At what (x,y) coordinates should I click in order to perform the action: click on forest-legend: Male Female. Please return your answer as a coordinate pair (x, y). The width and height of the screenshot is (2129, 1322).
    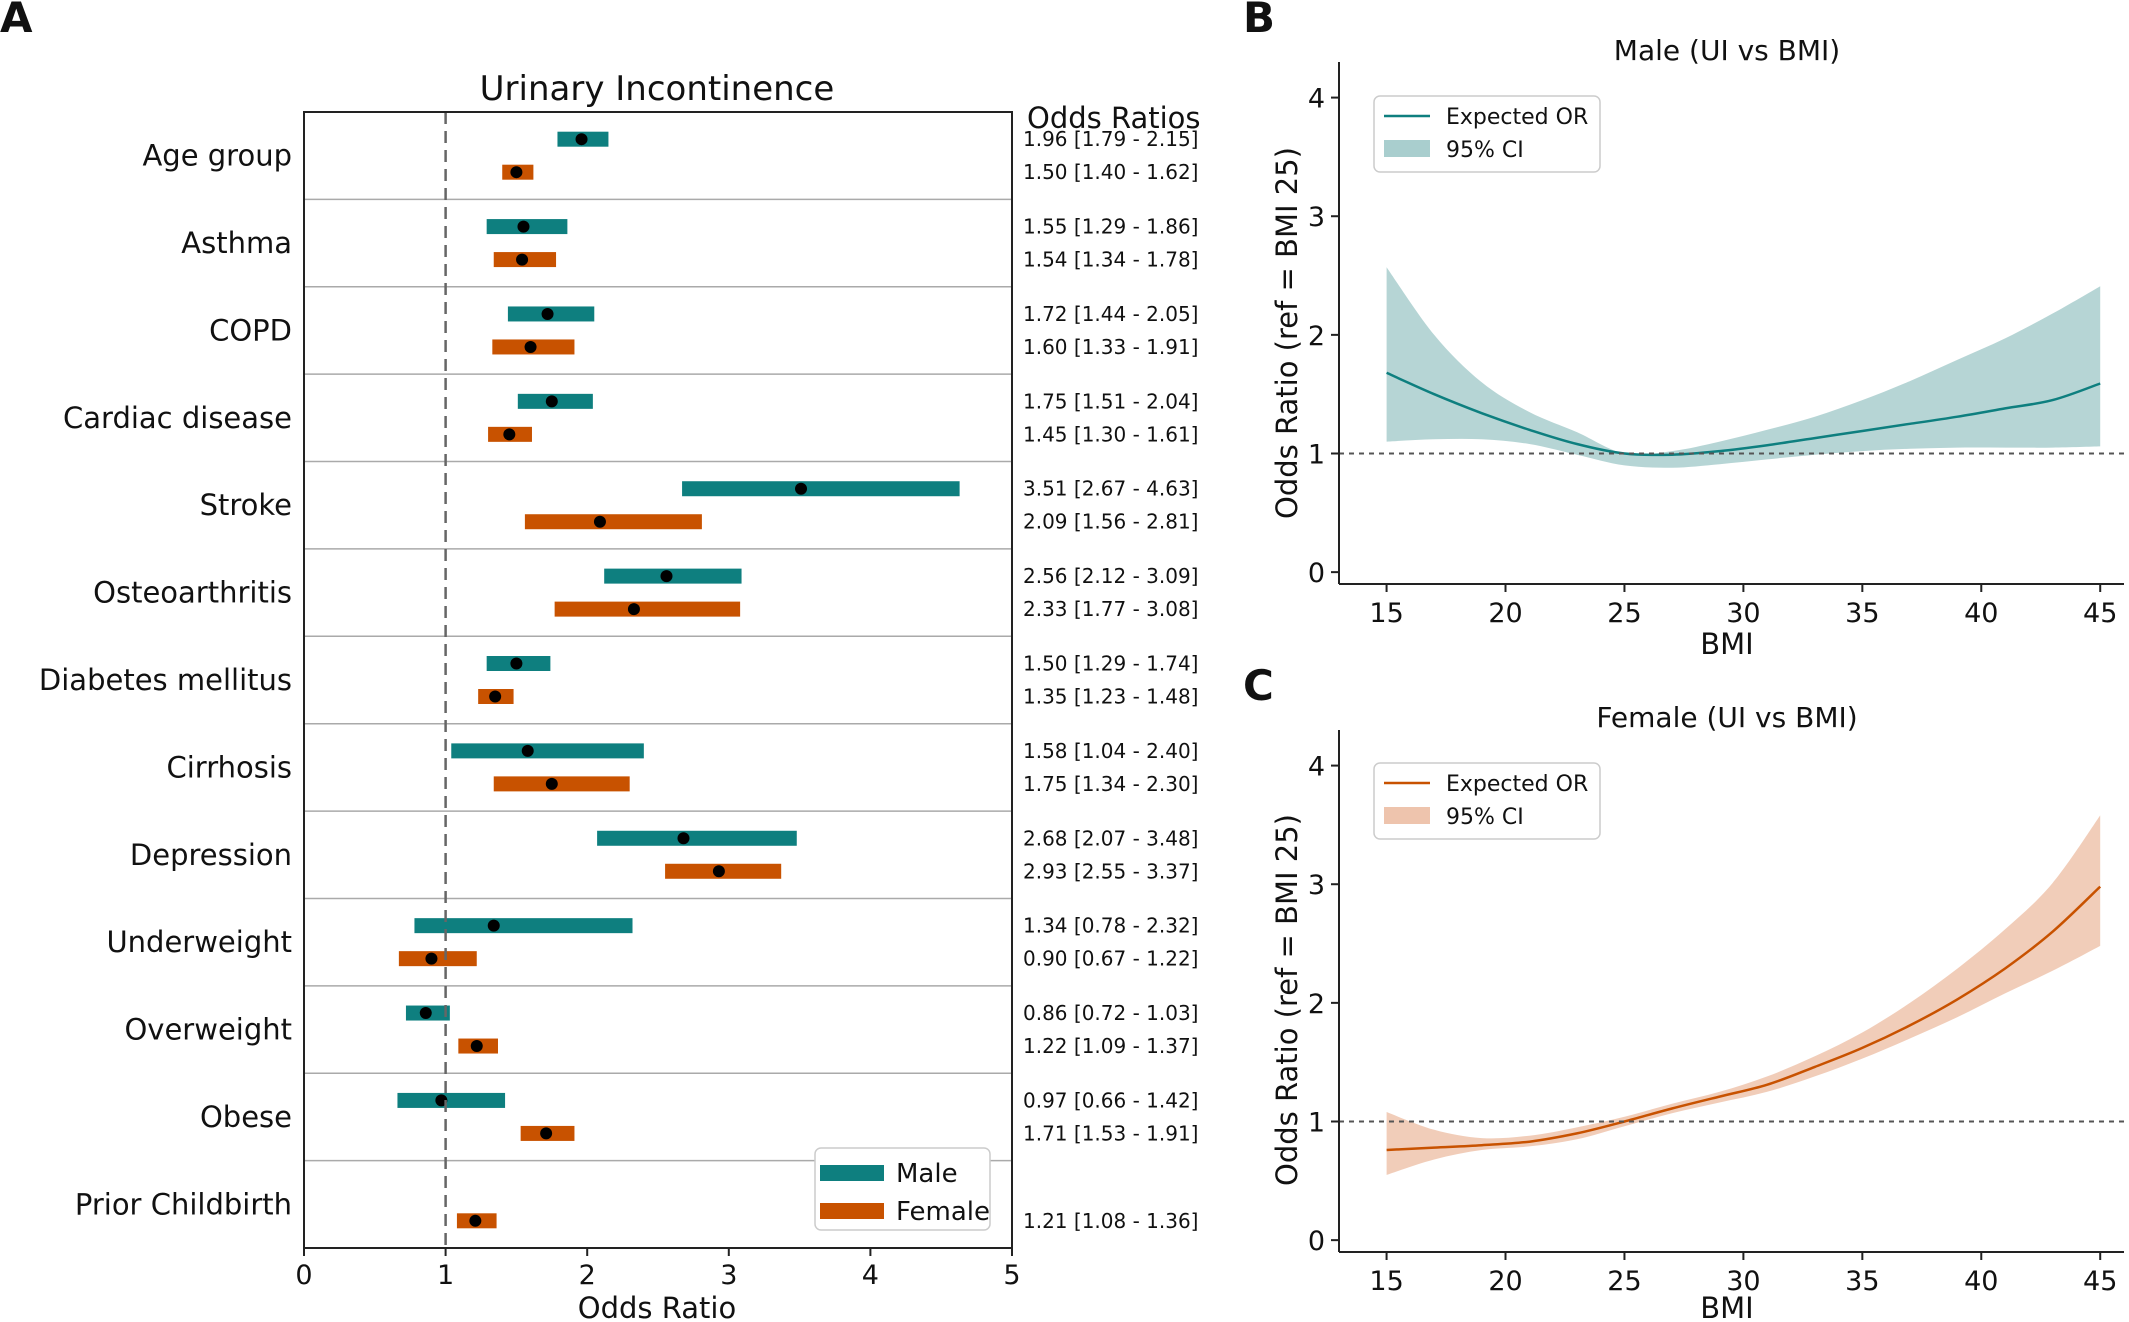
    Looking at the image, I should click on (902, 1189).